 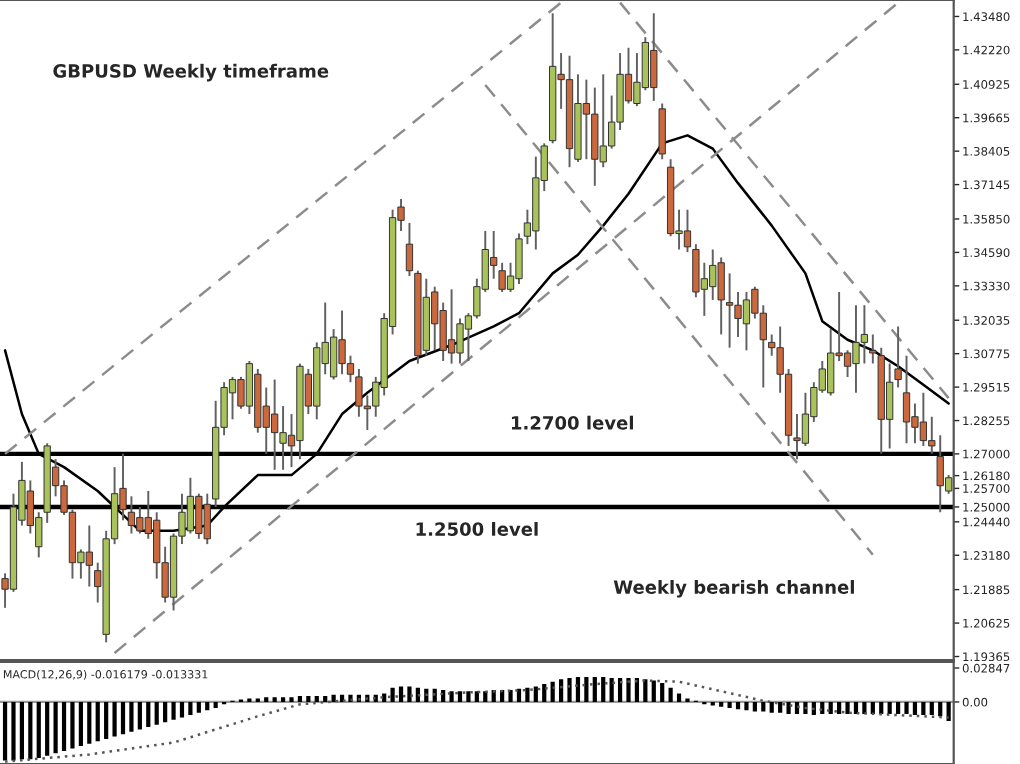 I want to click on annotation: 1.2700 level, so click(x=572, y=422).